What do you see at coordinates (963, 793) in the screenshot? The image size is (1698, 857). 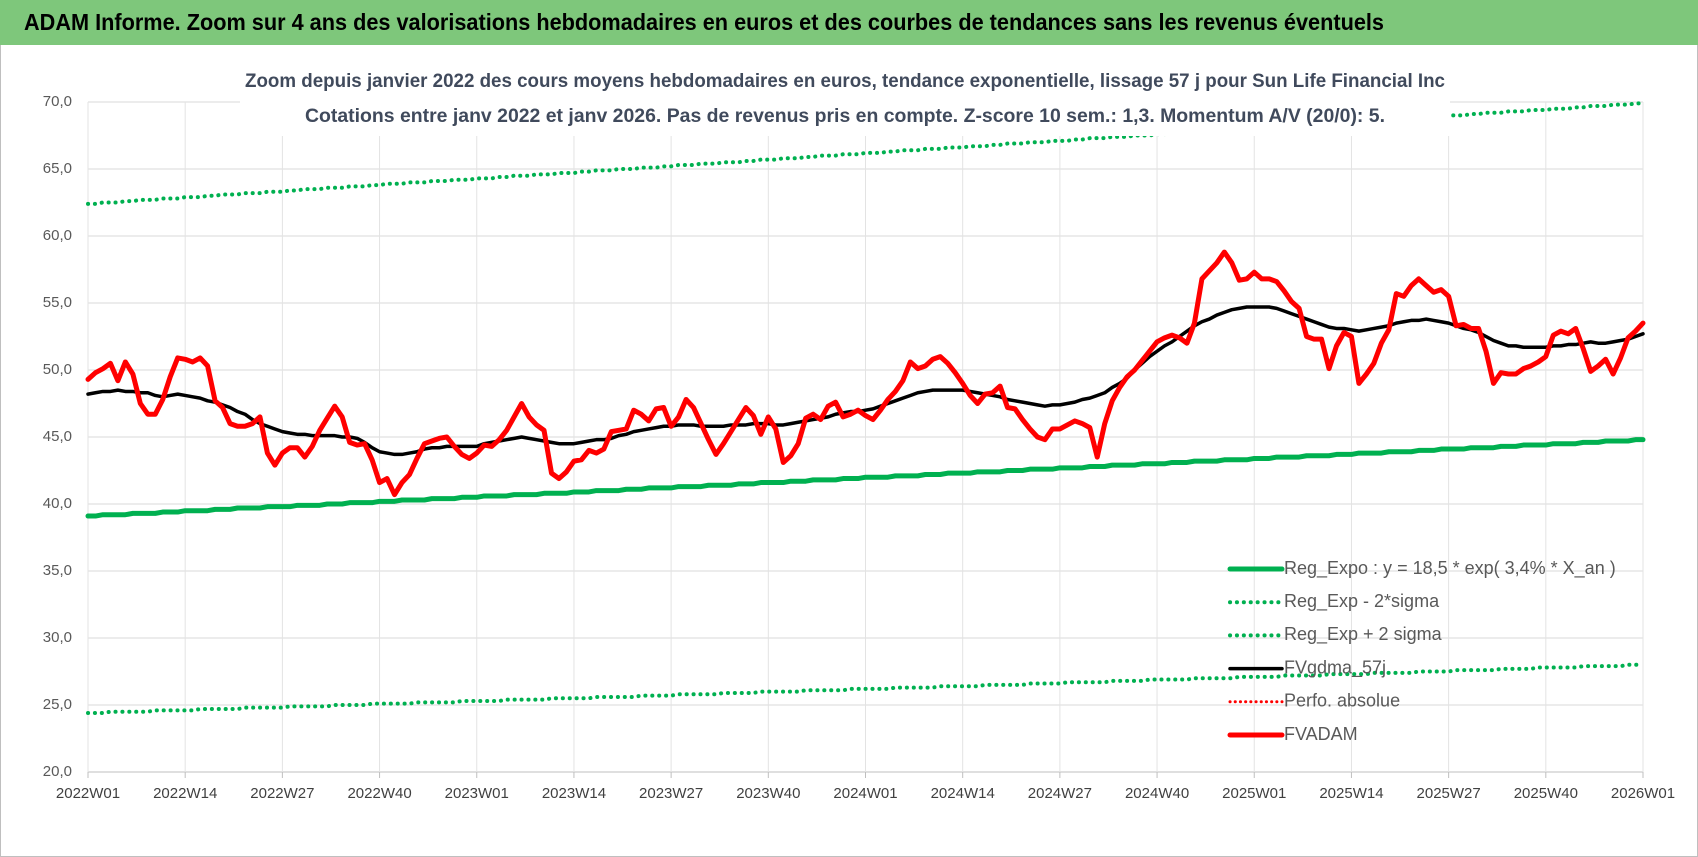 I see `x-tick-label: 2024W14` at bounding box center [963, 793].